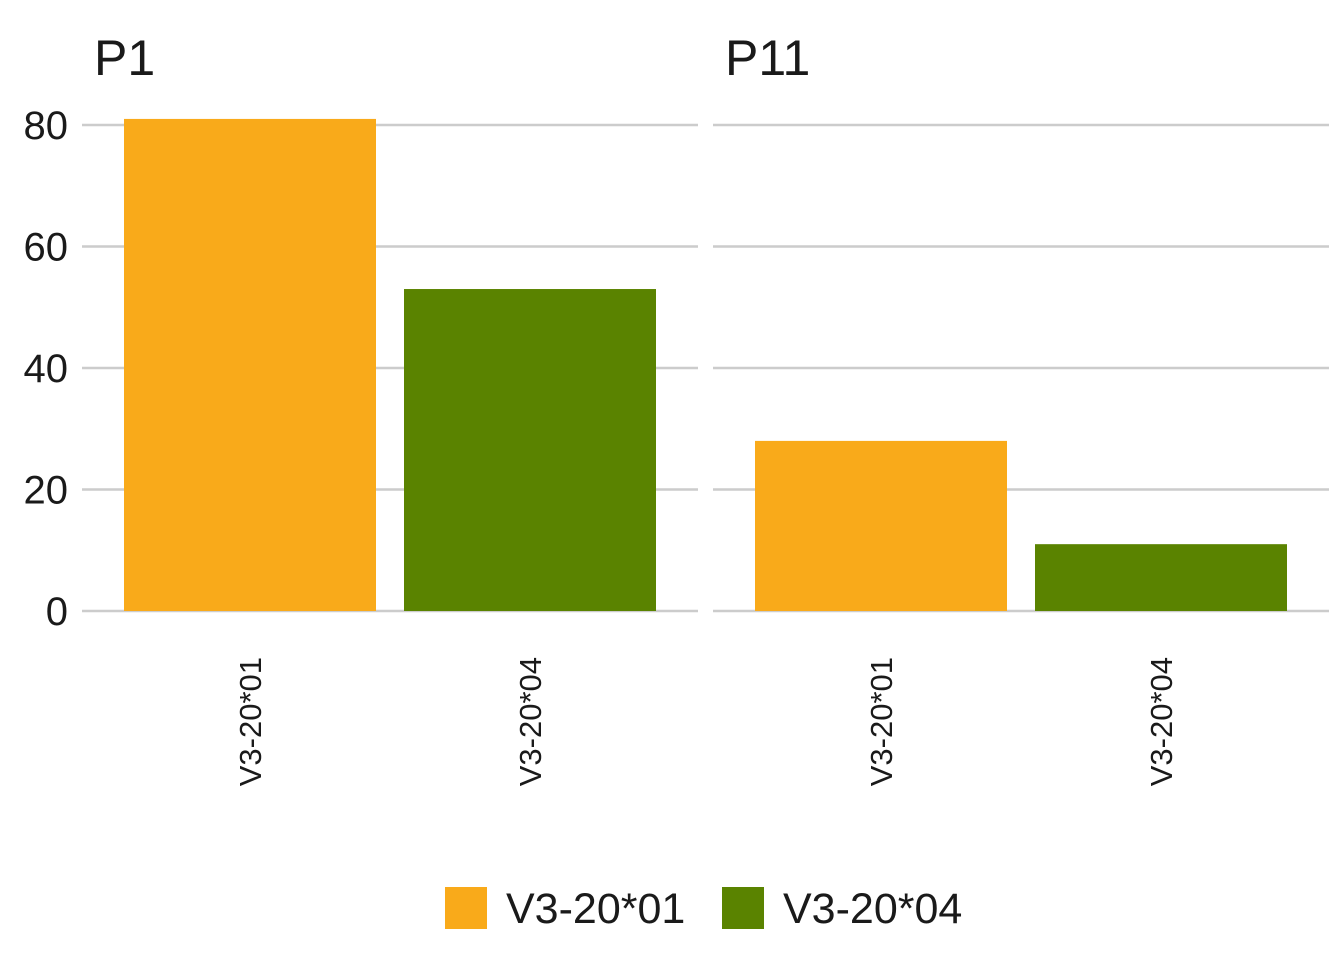  Describe the element at coordinates (703, 909) in the screenshot. I see `legend: V3-20*01 V3-20*04` at that location.